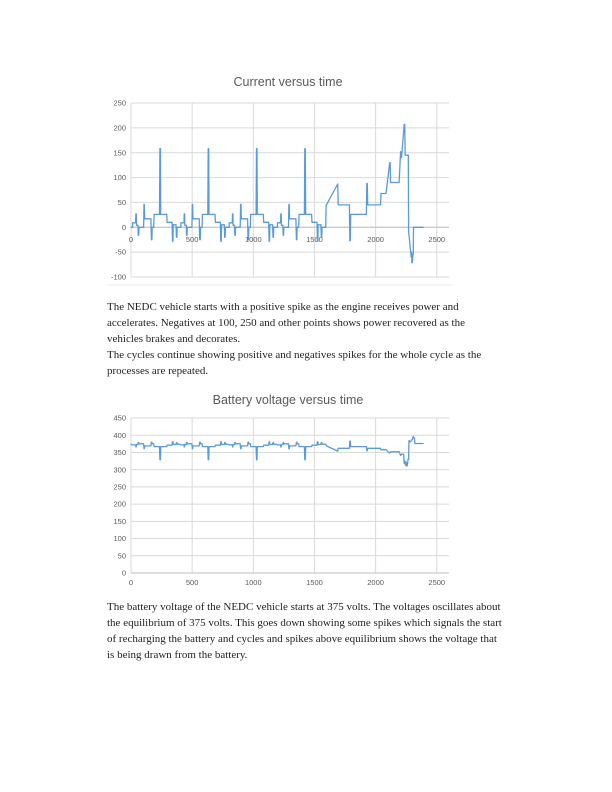  Describe the element at coordinates (174, 339) in the screenshot. I see `paragraph-line: vehicles brakes and decorates.` at that location.